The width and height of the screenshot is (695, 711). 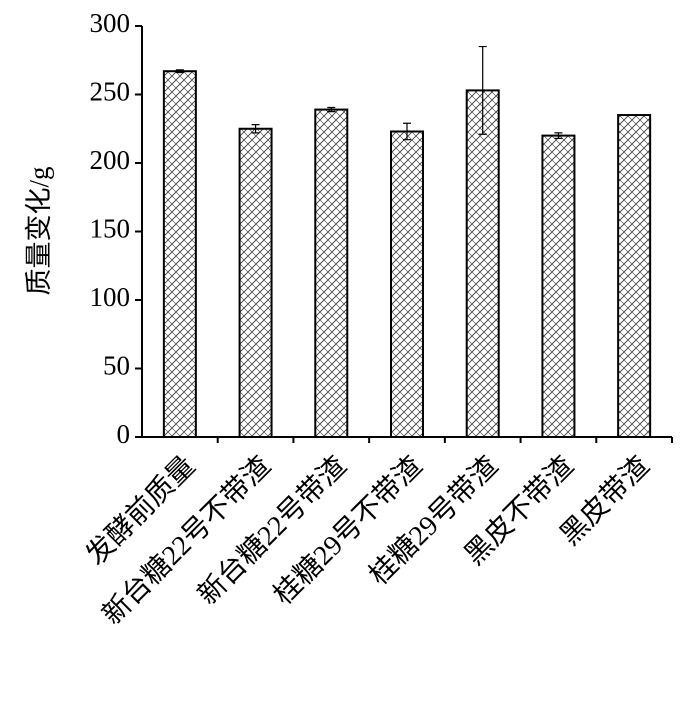 I want to click on y-tick-label: 100, so click(x=110, y=297).